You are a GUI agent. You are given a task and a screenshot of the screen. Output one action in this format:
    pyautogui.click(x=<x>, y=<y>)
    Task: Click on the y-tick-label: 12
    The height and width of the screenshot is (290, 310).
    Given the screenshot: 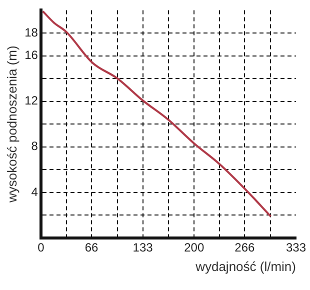 What is the action you would take?
    pyautogui.click(x=31, y=101)
    